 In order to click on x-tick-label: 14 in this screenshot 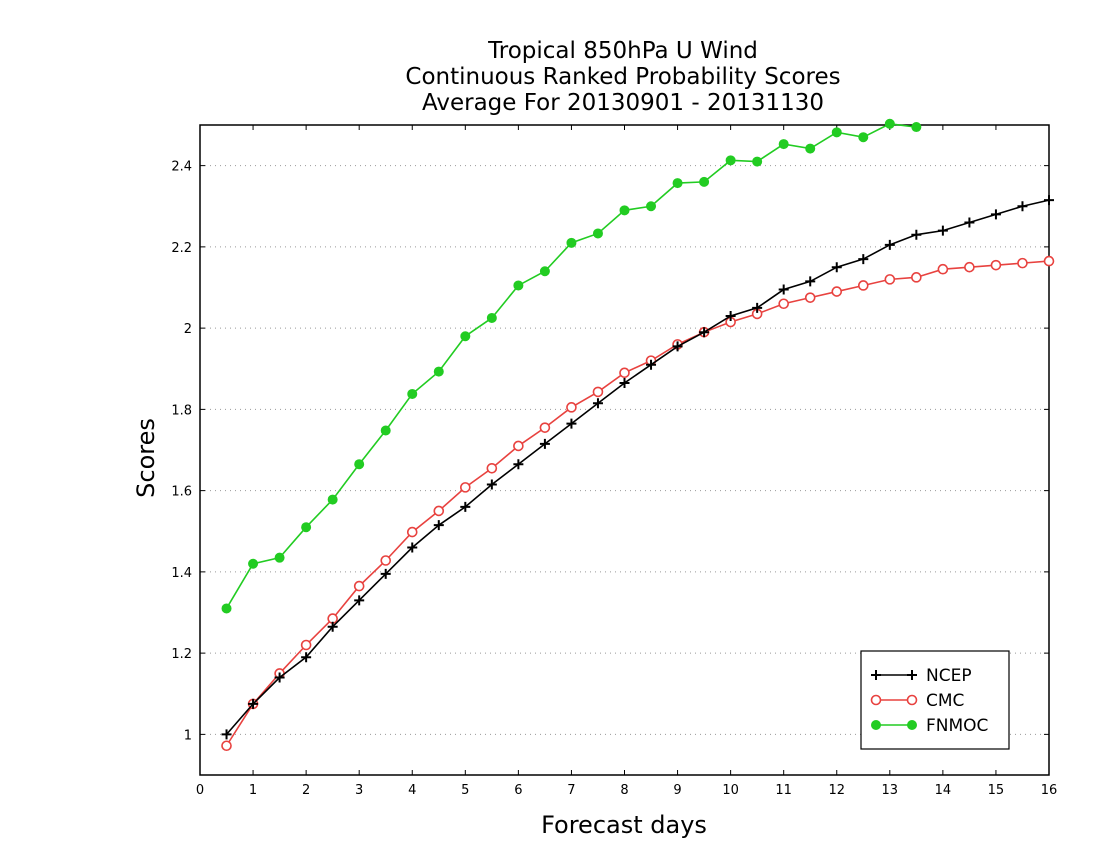, I will do `click(943, 790)`.